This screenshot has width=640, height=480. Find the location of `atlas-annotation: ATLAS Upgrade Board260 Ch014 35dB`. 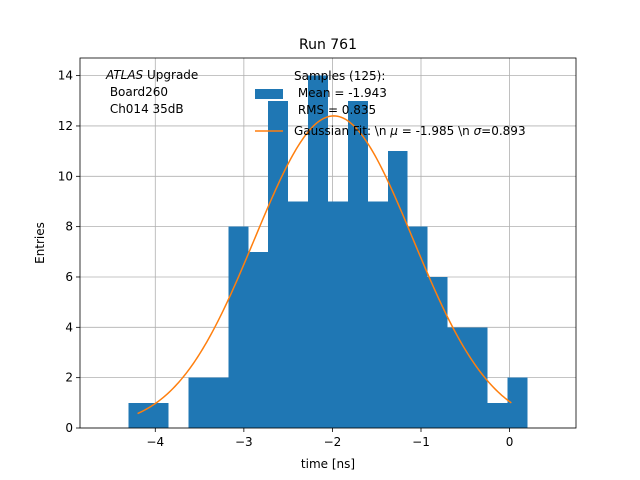

atlas-annotation: ATLAS Upgrade Board260 Ch014 35dB is located at coordinates (151, 92).